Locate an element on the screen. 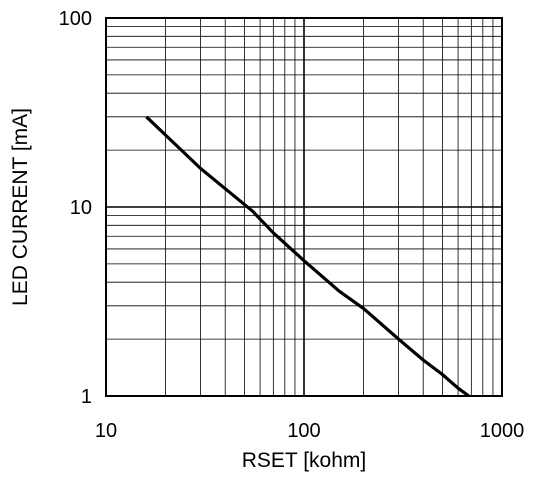  x-tick-label: 10 is located at coordinates (106, 431).